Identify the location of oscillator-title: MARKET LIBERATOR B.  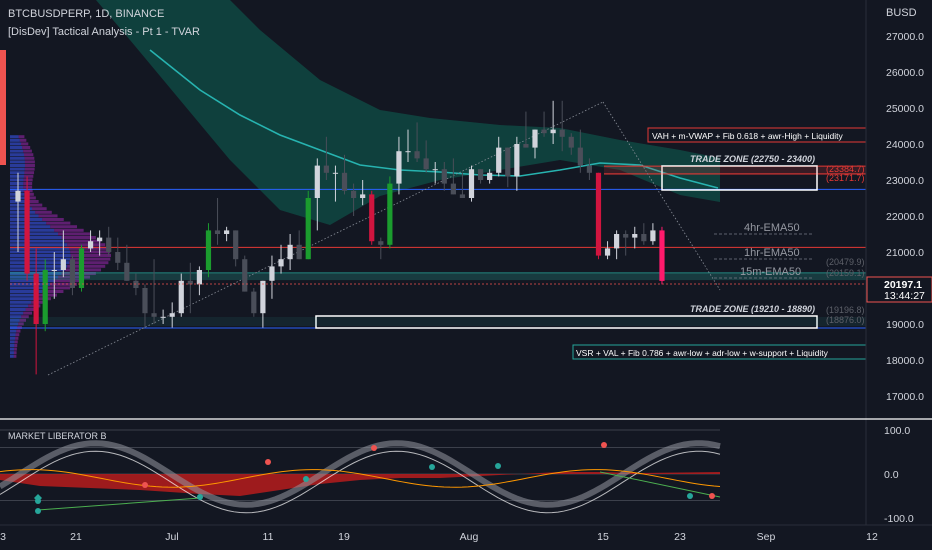
(57, 436).